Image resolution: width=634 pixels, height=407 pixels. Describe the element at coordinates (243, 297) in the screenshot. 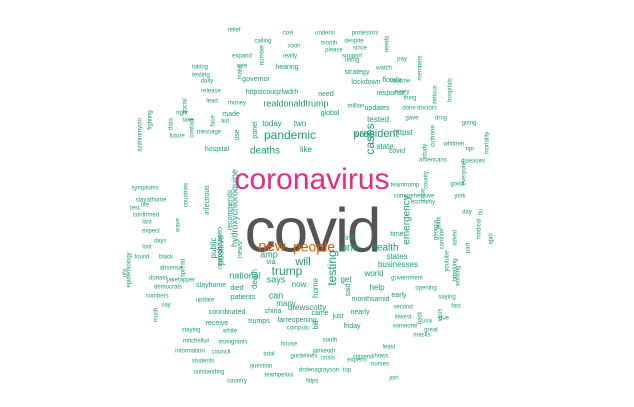

I see `word-patients: patients` at that location.